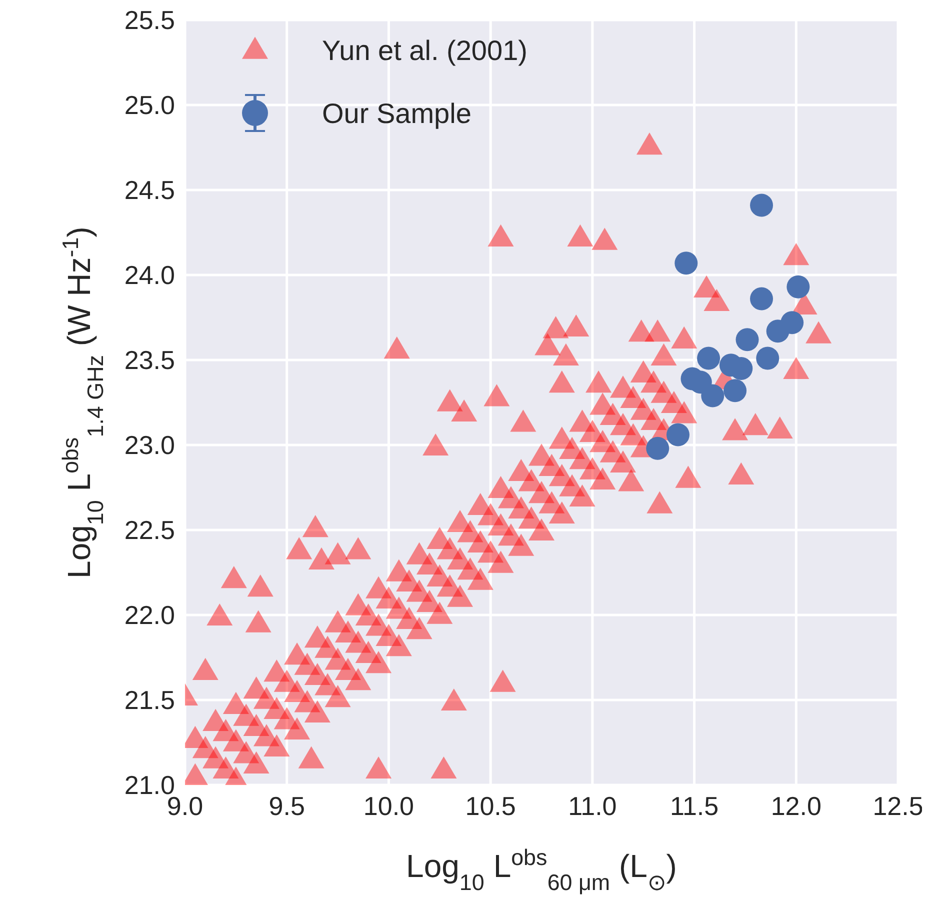  I want to click on x-tick-label: 11.0, so click(592, 806).